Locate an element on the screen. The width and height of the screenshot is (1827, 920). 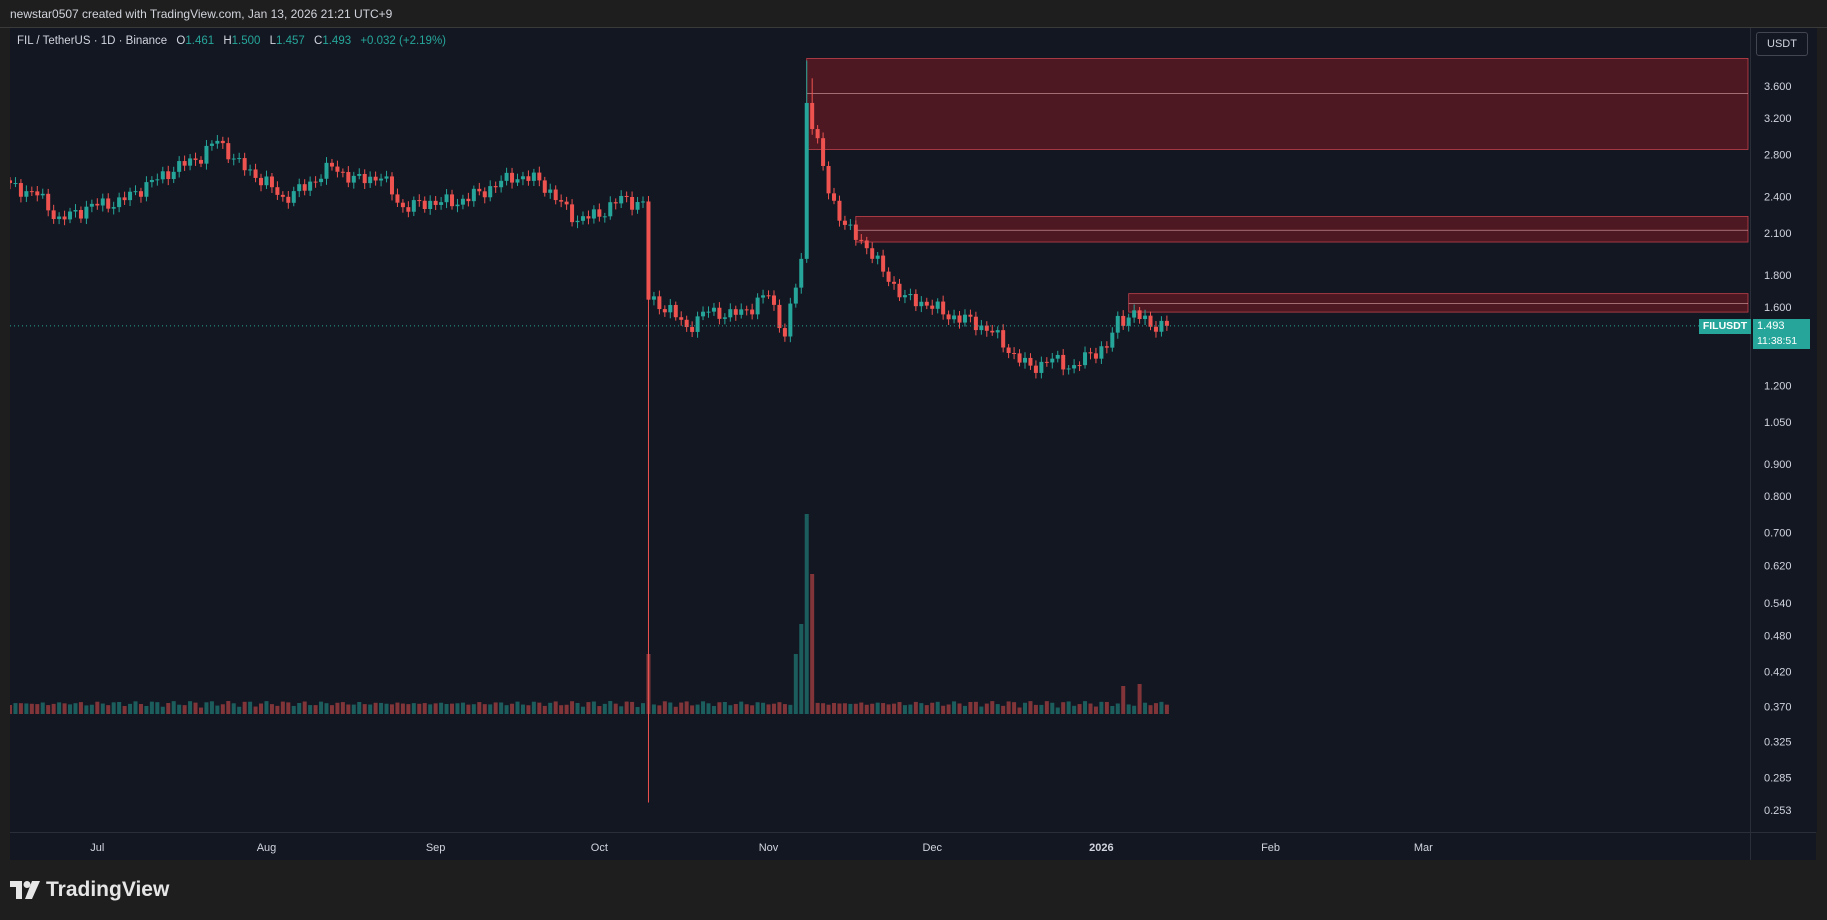
price-tick-label: 3.600 is located at coordinates (1778, 87).